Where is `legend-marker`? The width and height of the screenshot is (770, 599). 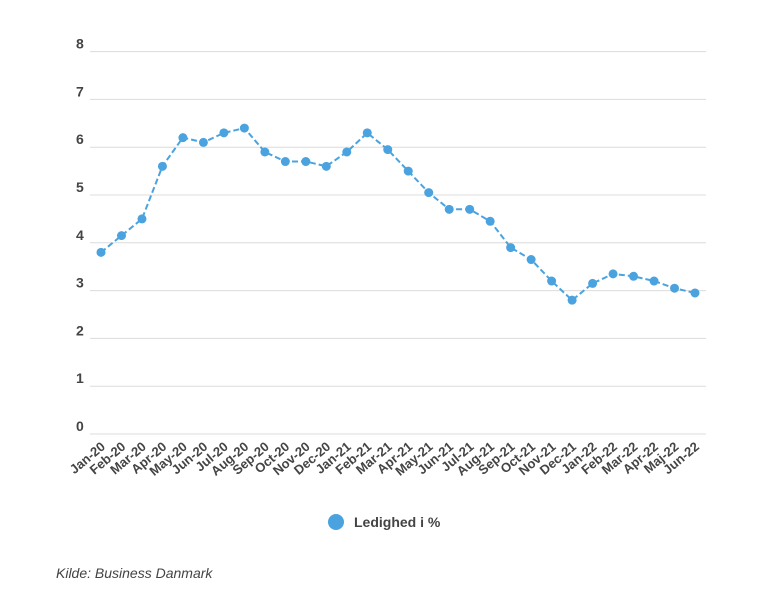
legend-marker is located at coordinates (336, 522).